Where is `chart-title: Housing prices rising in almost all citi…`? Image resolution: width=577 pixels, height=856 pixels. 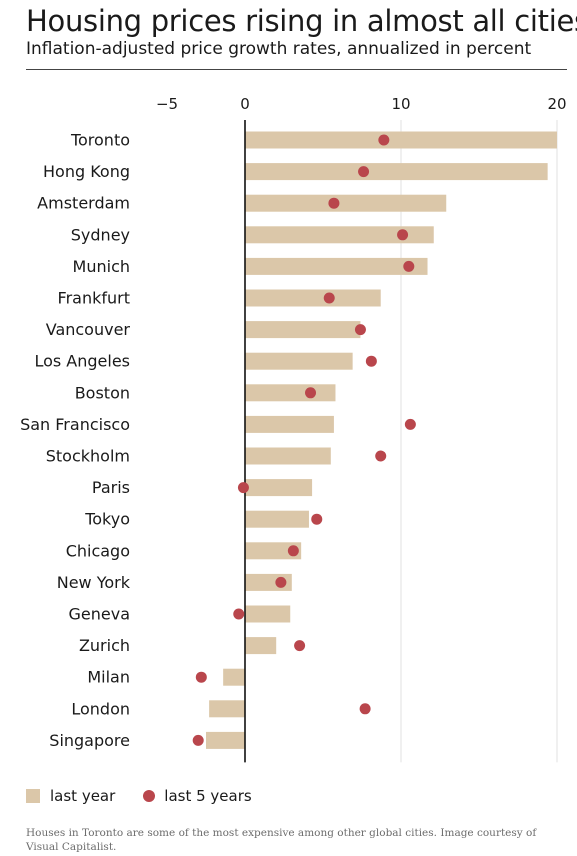 chart-title: Housing prices rising in almost all citi… is located at coordinates (301, 21).